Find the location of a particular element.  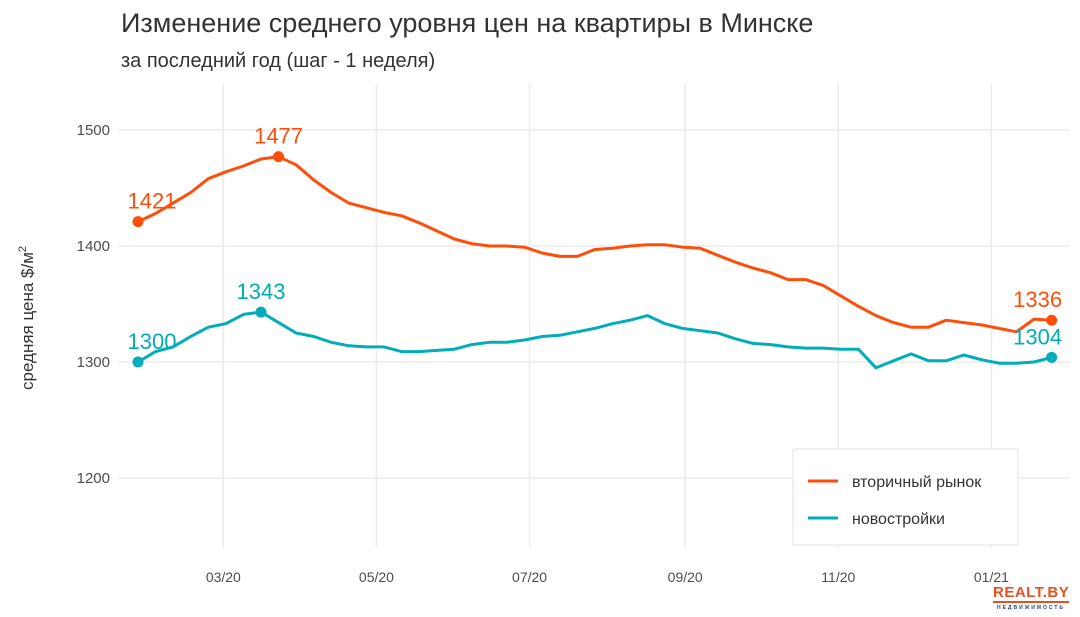

y-axis-label-superscript: 2 is located at coordinates (23, 249).